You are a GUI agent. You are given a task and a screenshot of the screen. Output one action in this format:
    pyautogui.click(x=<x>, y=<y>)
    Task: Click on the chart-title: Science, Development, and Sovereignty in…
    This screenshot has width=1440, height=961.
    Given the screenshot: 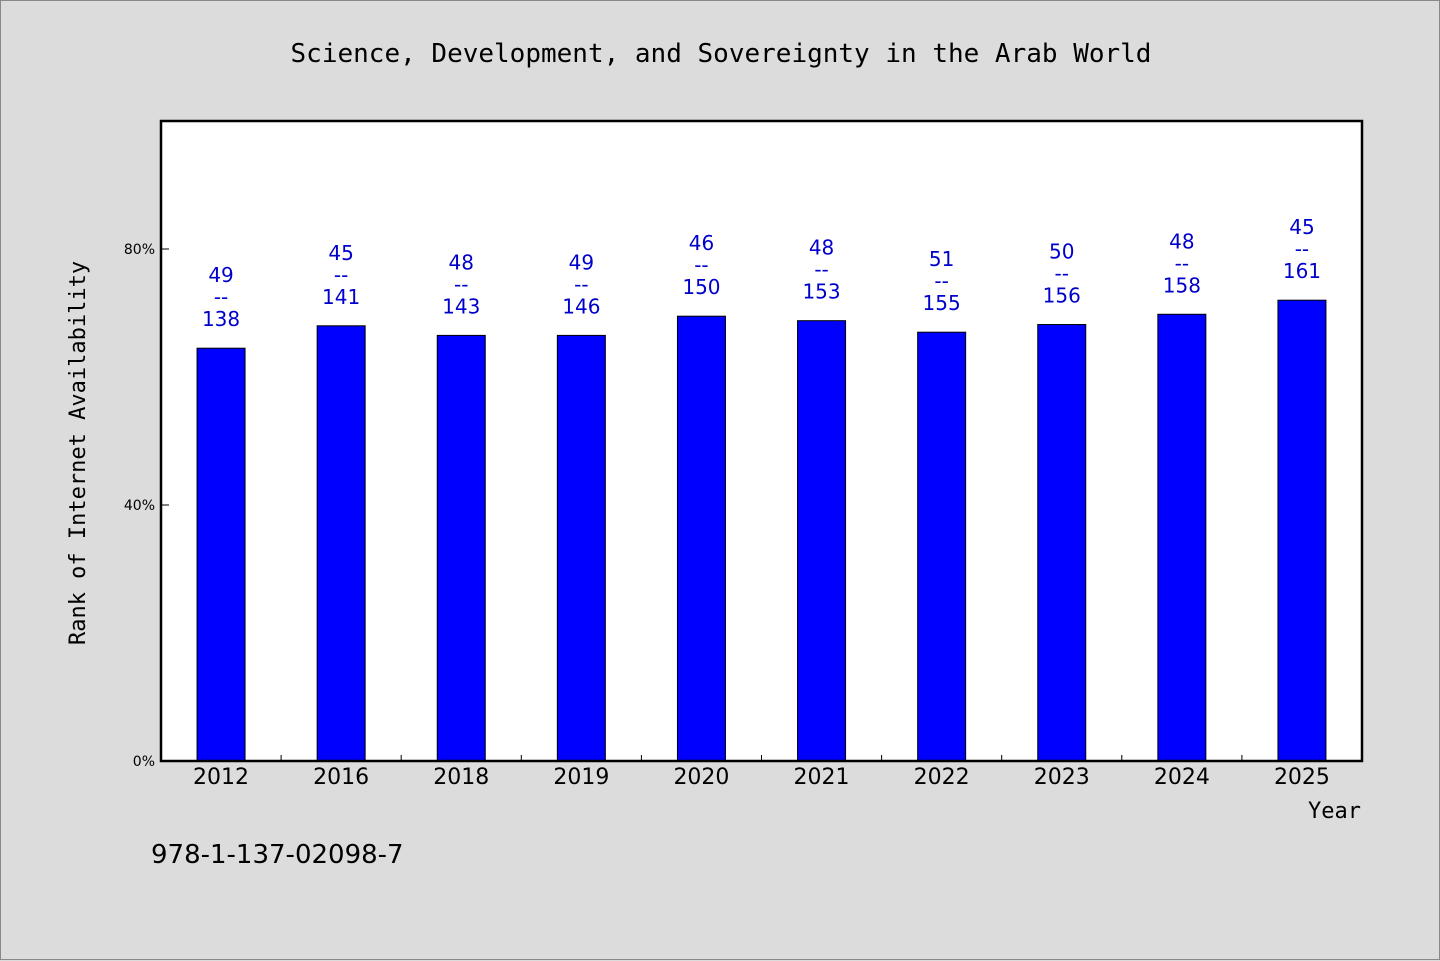 What is the action you would take?
    pyautogui.click(x=721, y=54)
    